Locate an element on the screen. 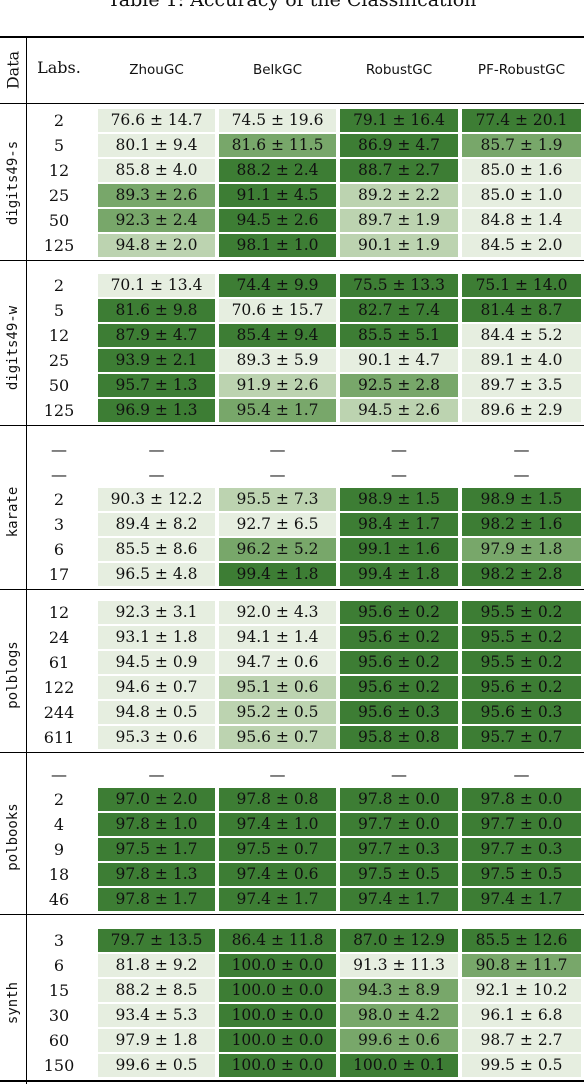 This screenshot has width=584, height=1088. labels-cell: 50 is located at coordinates (59, 220).